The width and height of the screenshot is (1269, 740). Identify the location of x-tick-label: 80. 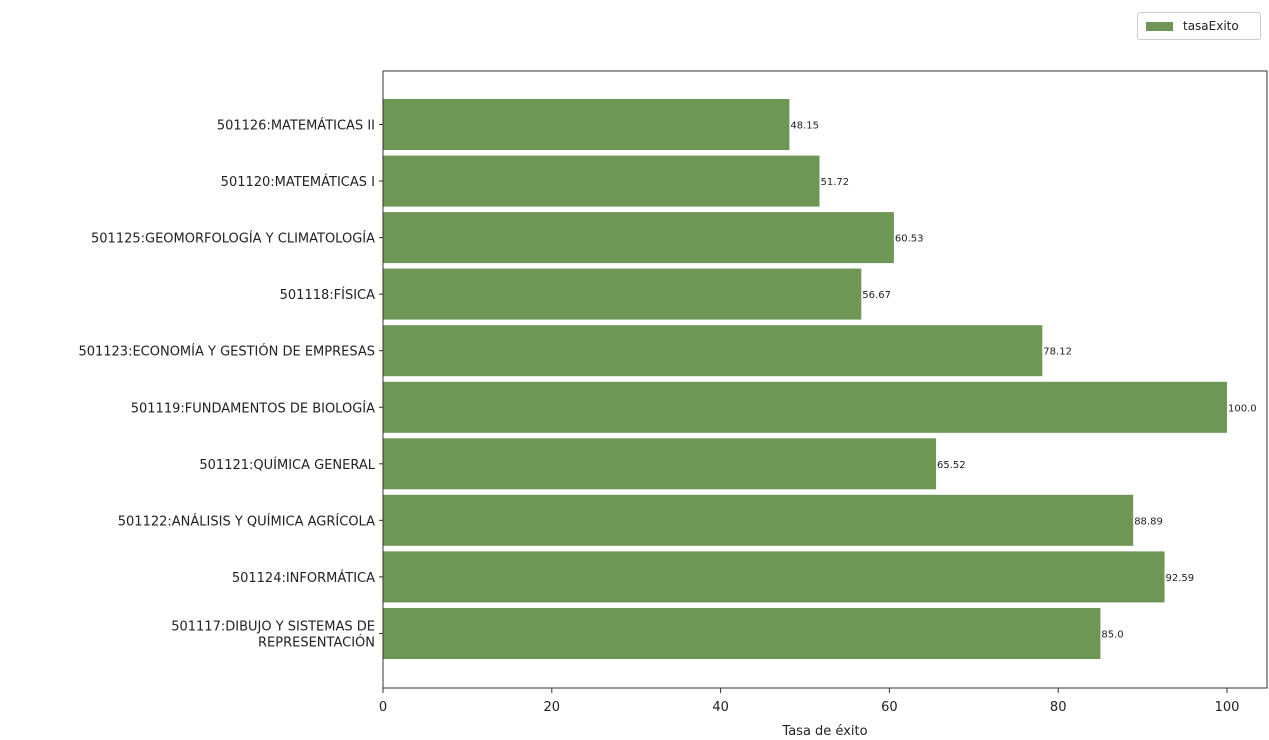
(1058, 707).